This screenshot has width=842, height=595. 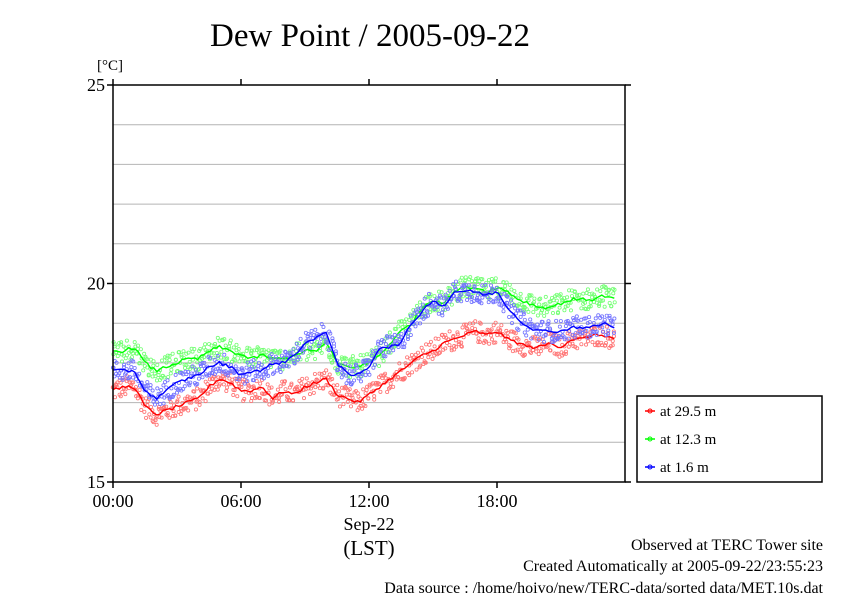 What do you see at coordinates (368, 548) in the screenshot?
I see `x-axis-label: (LST)` at bounding box center [368, 548].